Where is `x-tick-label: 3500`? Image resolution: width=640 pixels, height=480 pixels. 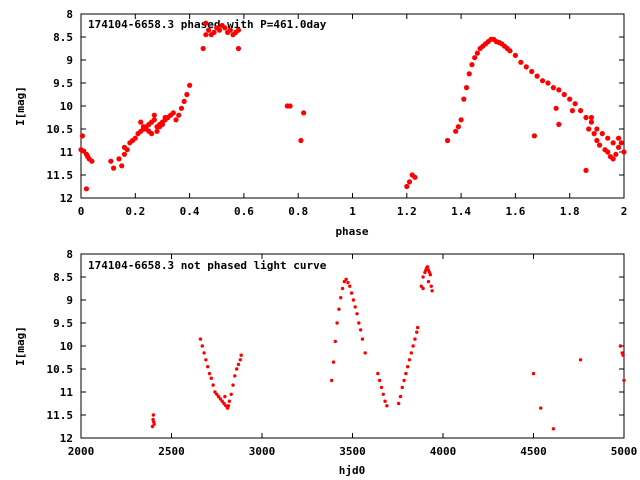
x-tick-label: 3500 is located at coordinates (352, 451).